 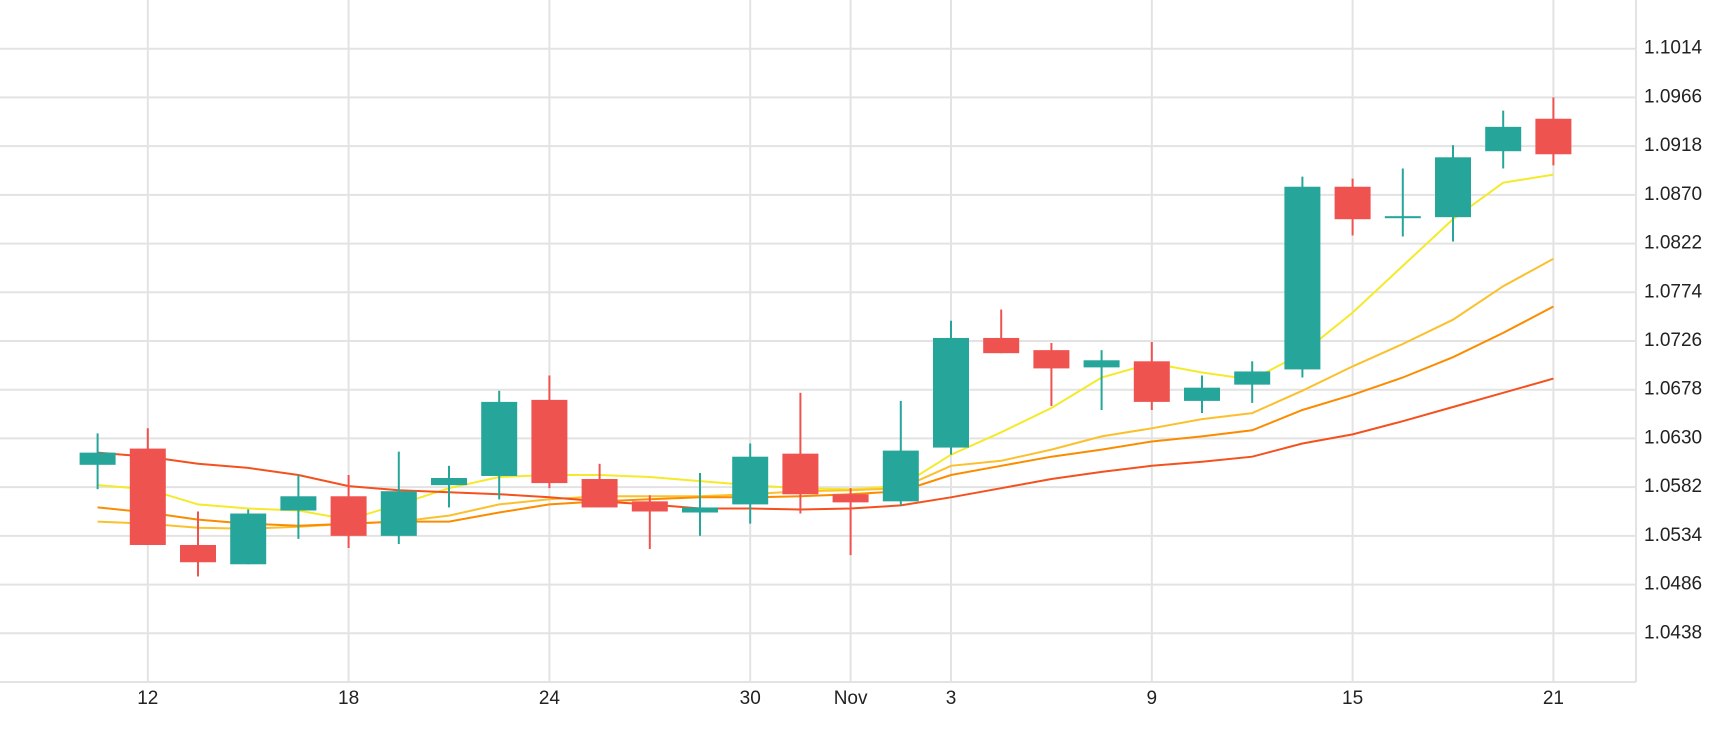 What do you see at coordinates (1673, 535) in the screenshot?
I see `y-tick-label: 1.0534` at bounding box center [1673, 535].